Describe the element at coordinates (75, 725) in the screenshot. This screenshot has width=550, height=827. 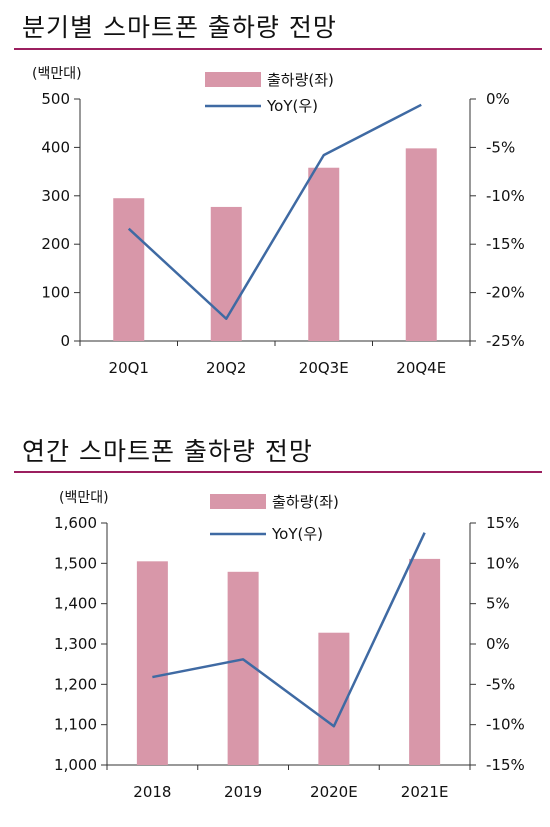
I see `y-tick-label-left: 1,100` at that location.